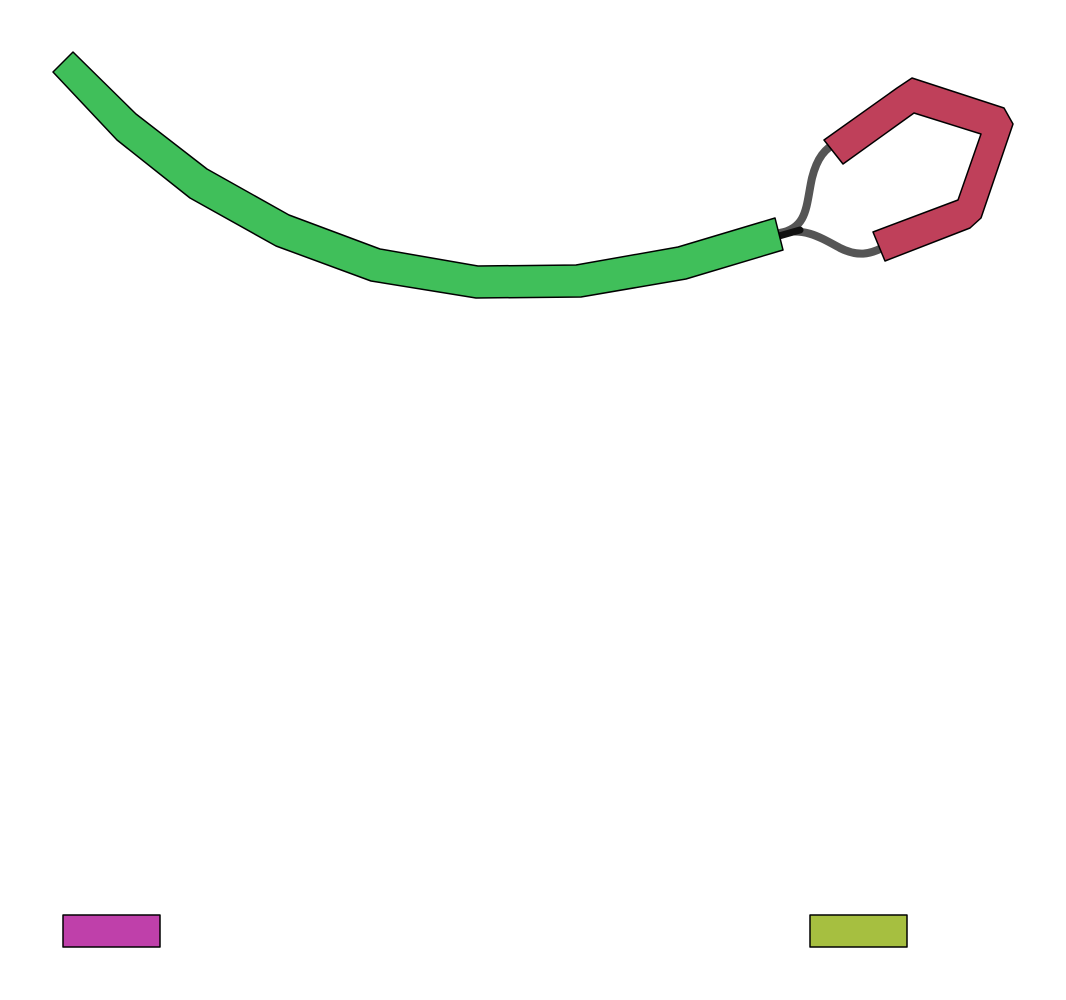 The height and width of the screenshot is (1000, 1066). Describe the element at coordinates (111, 931) in the screenshot. I see `magenta-block` at that location.